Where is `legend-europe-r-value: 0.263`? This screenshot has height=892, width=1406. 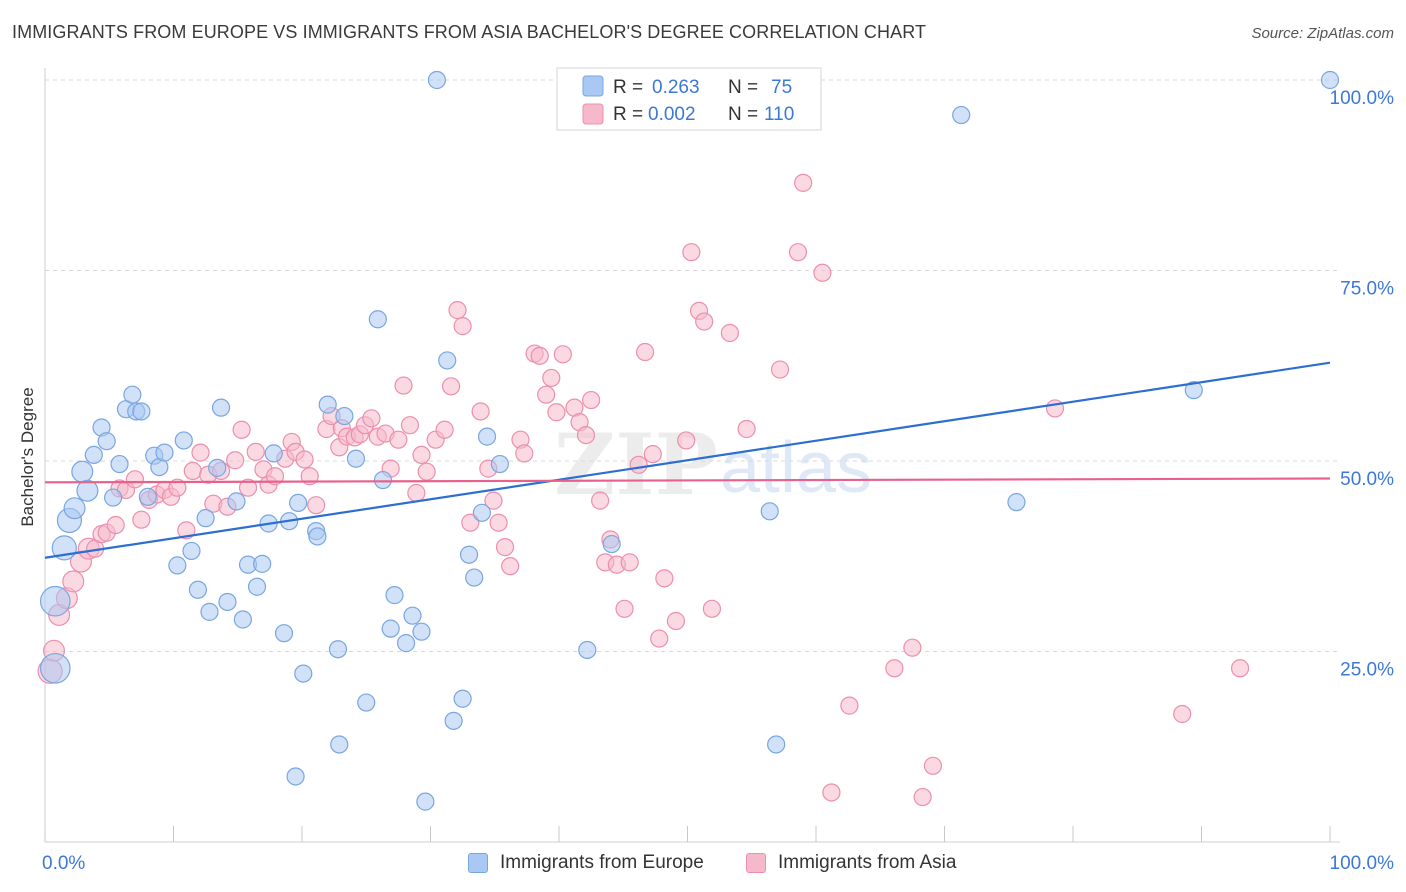 legend-europe-r-value: 0.263 is located at coordinates (676, 87).